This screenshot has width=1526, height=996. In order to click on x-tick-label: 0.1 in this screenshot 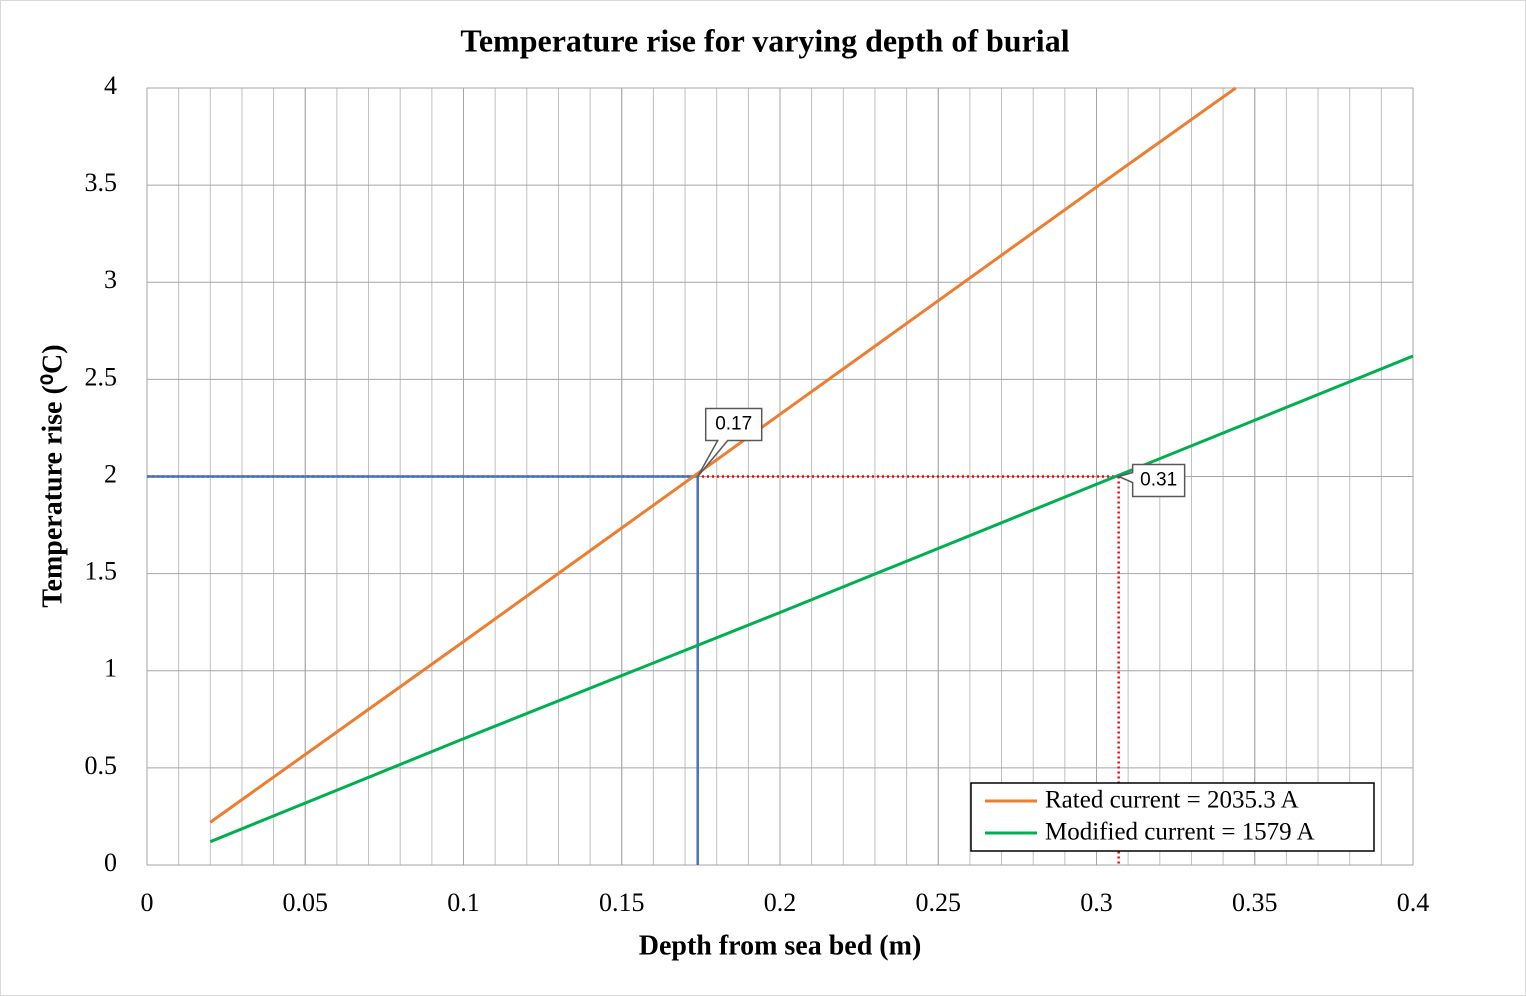, I will do `click(463, 902)`.